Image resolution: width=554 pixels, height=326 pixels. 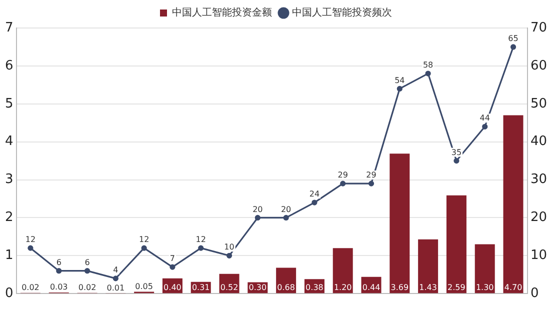 I want to click on data-label: 24, so click(x=314, y=194).